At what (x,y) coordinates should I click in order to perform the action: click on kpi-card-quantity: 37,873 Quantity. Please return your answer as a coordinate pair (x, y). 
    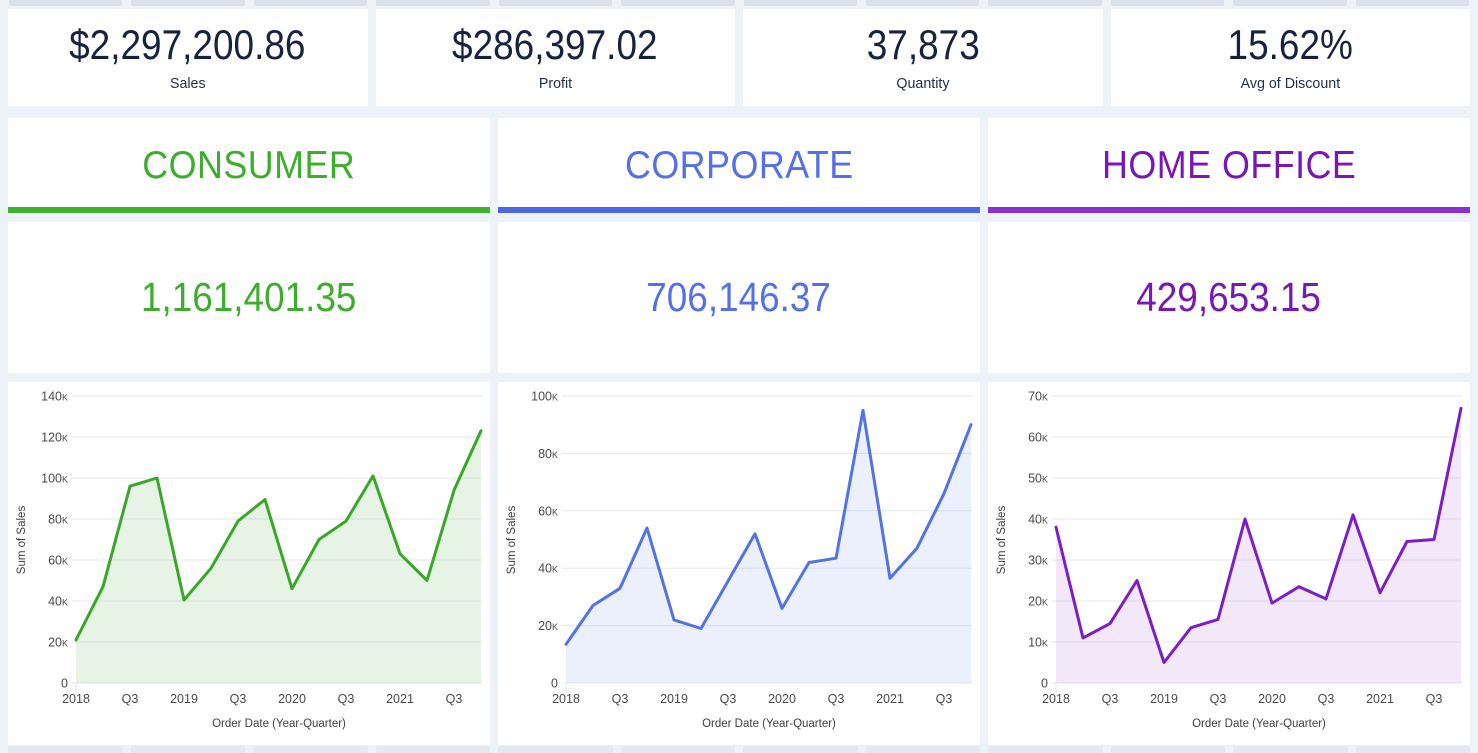
    Looking at the image, I should click on (923, 57).